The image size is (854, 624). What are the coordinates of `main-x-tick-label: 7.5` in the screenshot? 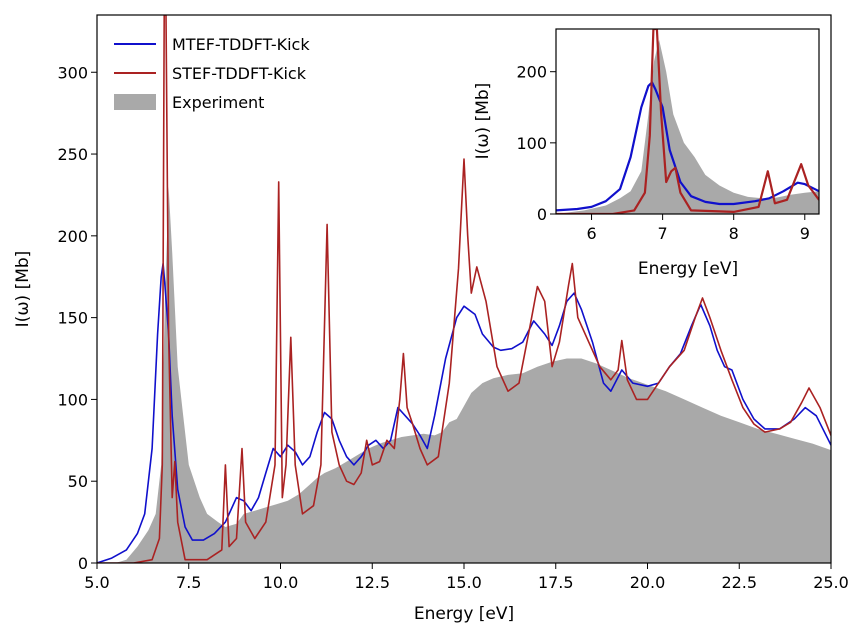 It's located at (188, 582).